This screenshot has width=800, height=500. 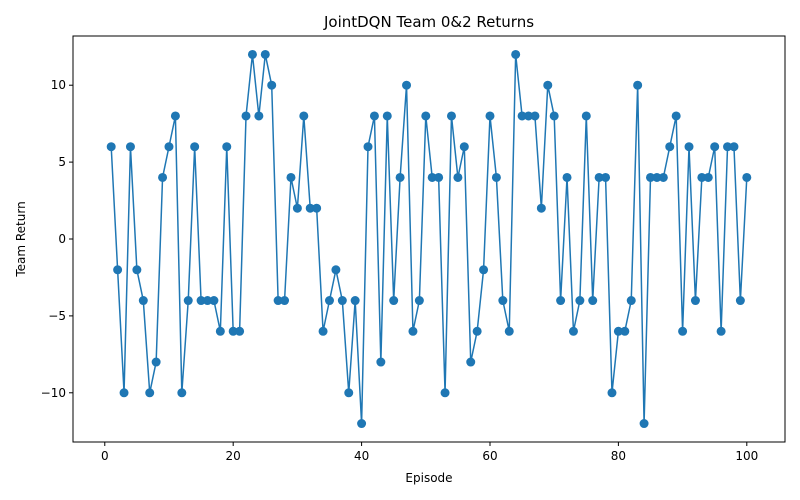 What do you see at coordinates (57, 316) in the screenshot?
I see `y-tick-label: −5` at bounding box center [57, 316].